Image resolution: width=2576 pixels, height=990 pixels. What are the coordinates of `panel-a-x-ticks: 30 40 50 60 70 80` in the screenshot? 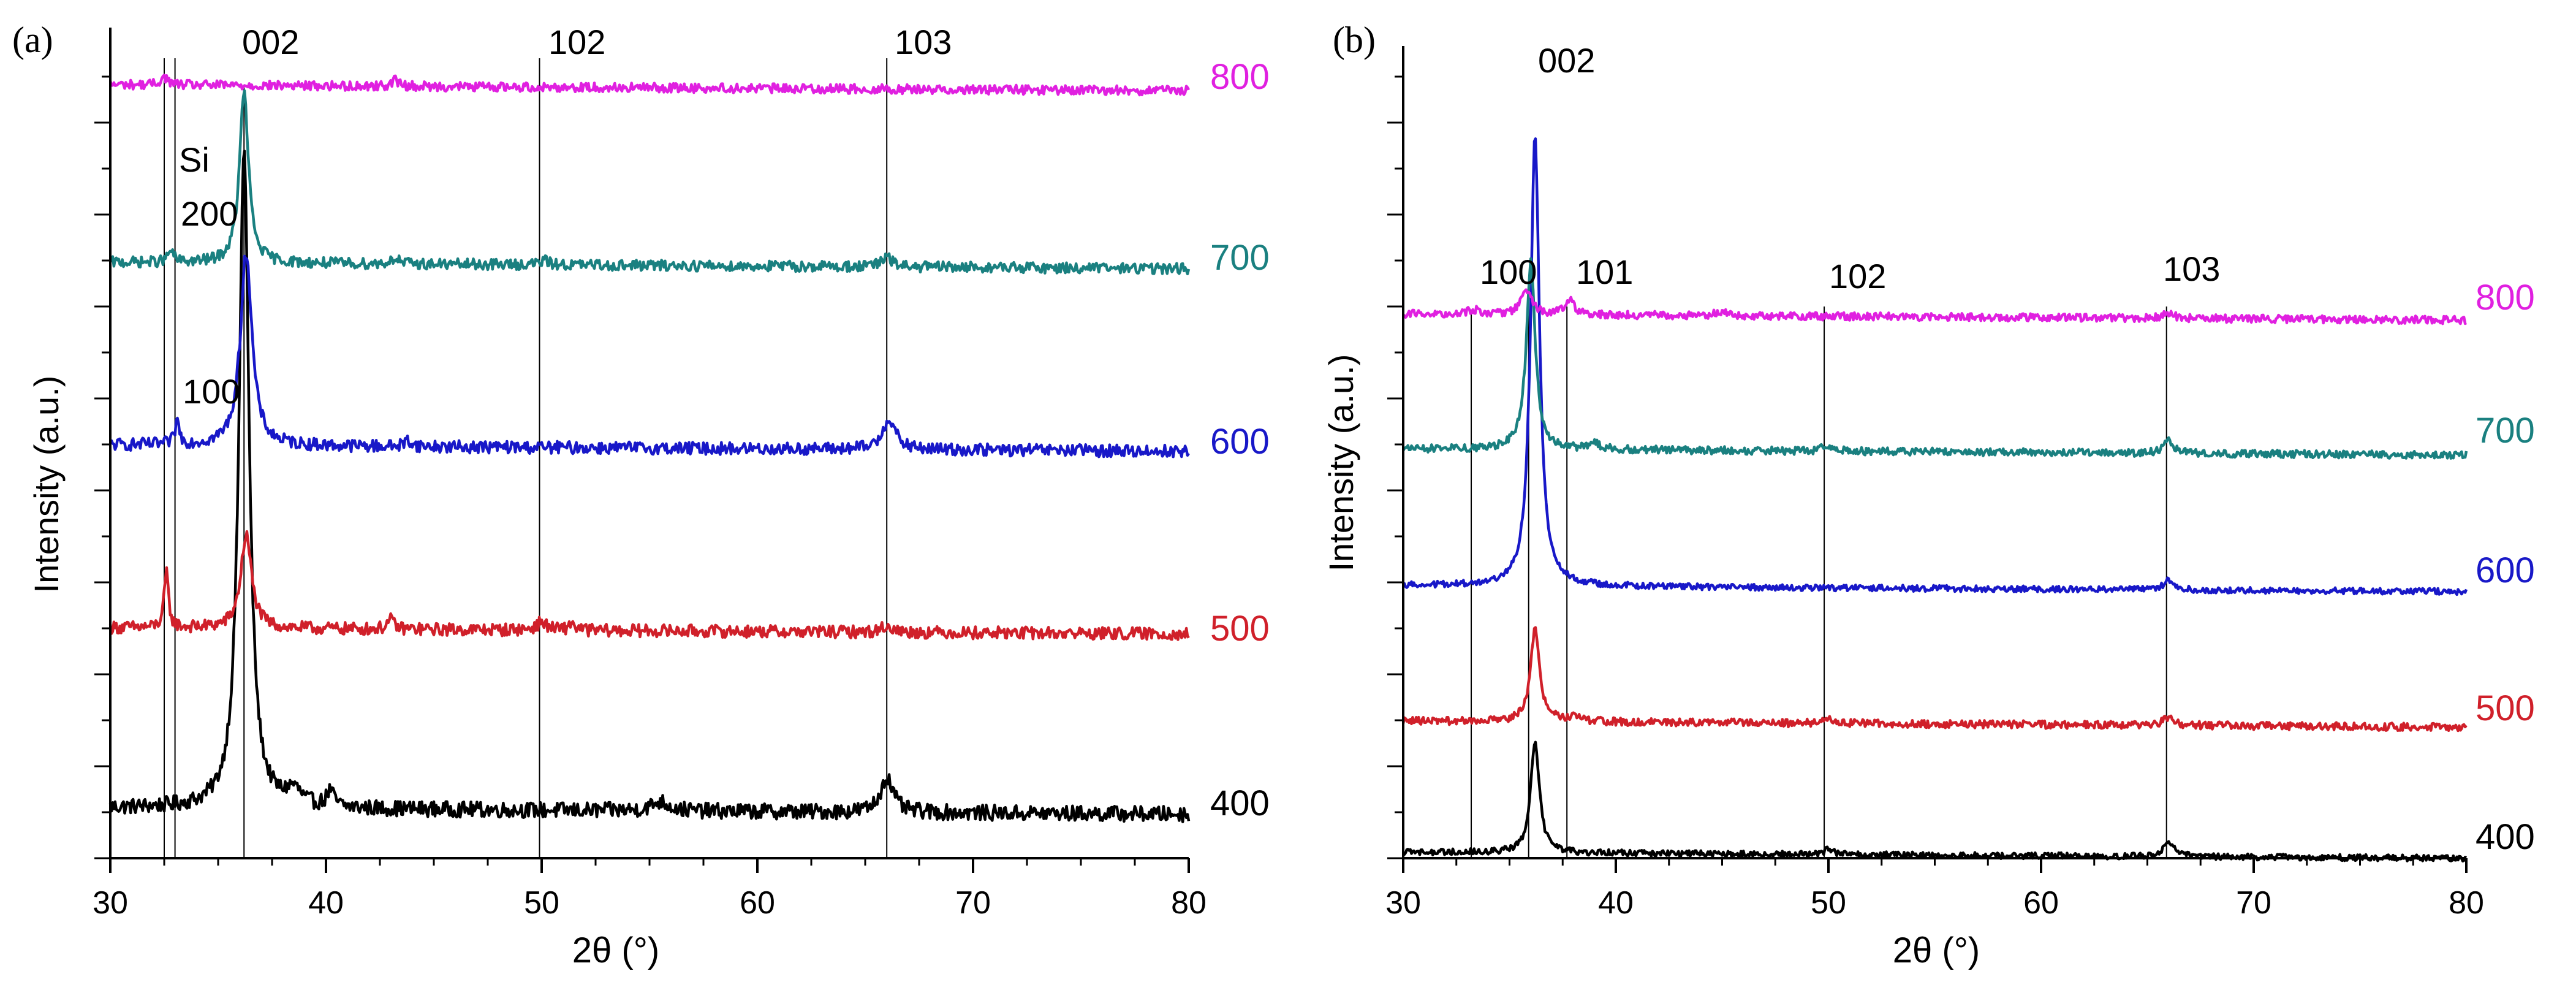 It's located at (650, 889).